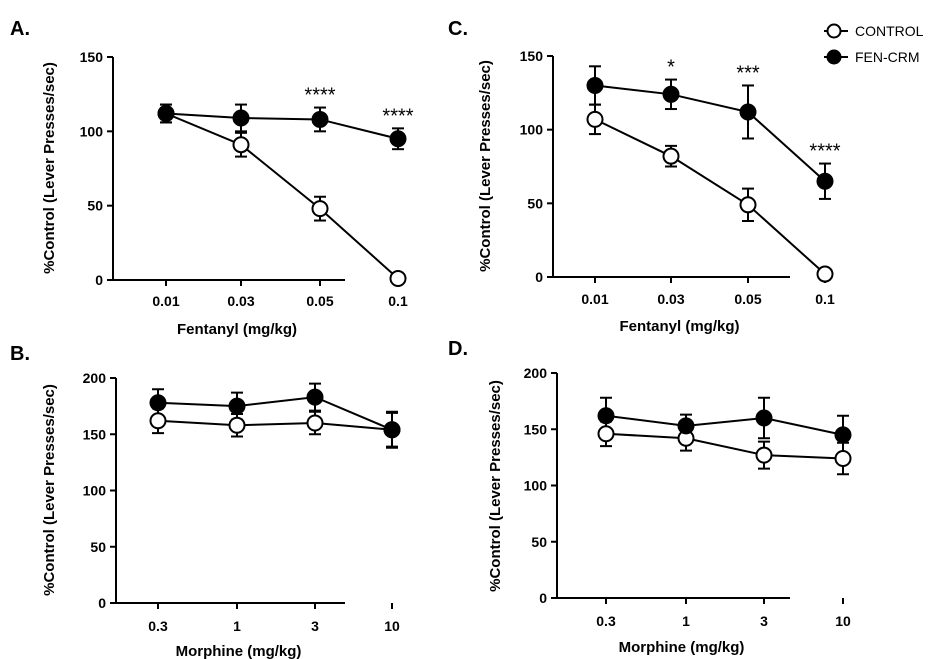 Image resolution: width=949 pixels, height=659 pixels. Describe the element at coordinates (889, 31) in the screenshot. I see `legend-label: CONTROL` at that location.